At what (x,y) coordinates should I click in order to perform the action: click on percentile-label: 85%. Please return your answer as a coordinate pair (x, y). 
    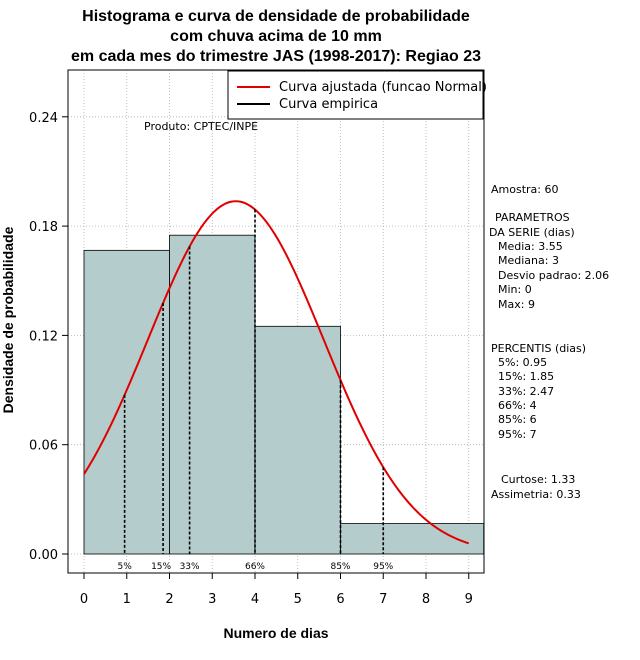
    Looking at the image, I should click on (340, 567).